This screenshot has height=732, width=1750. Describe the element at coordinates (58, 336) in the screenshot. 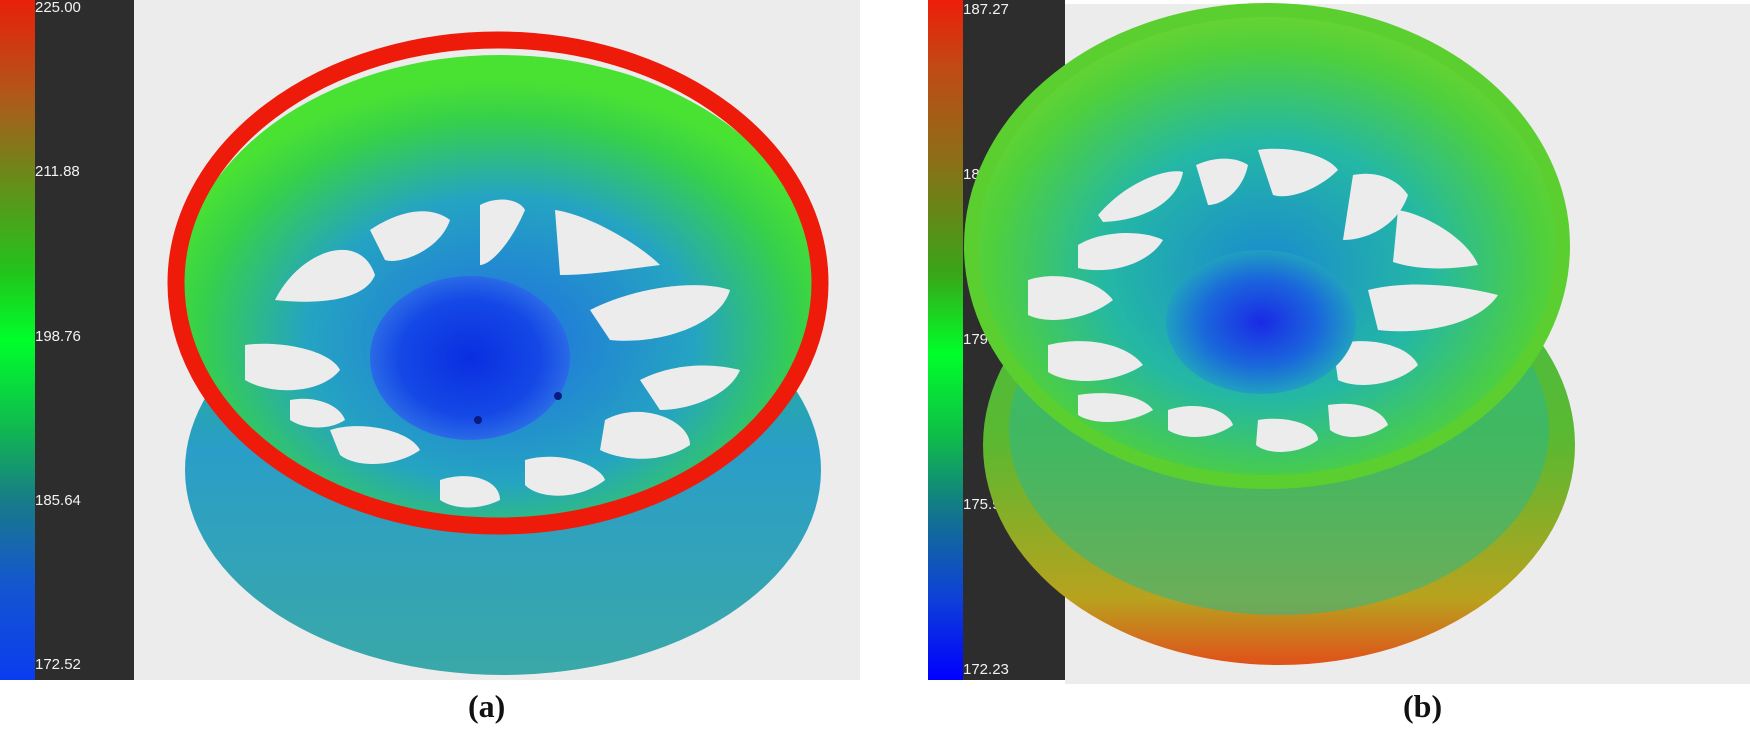

I see `colorbar-tick: 198.76` at that location.